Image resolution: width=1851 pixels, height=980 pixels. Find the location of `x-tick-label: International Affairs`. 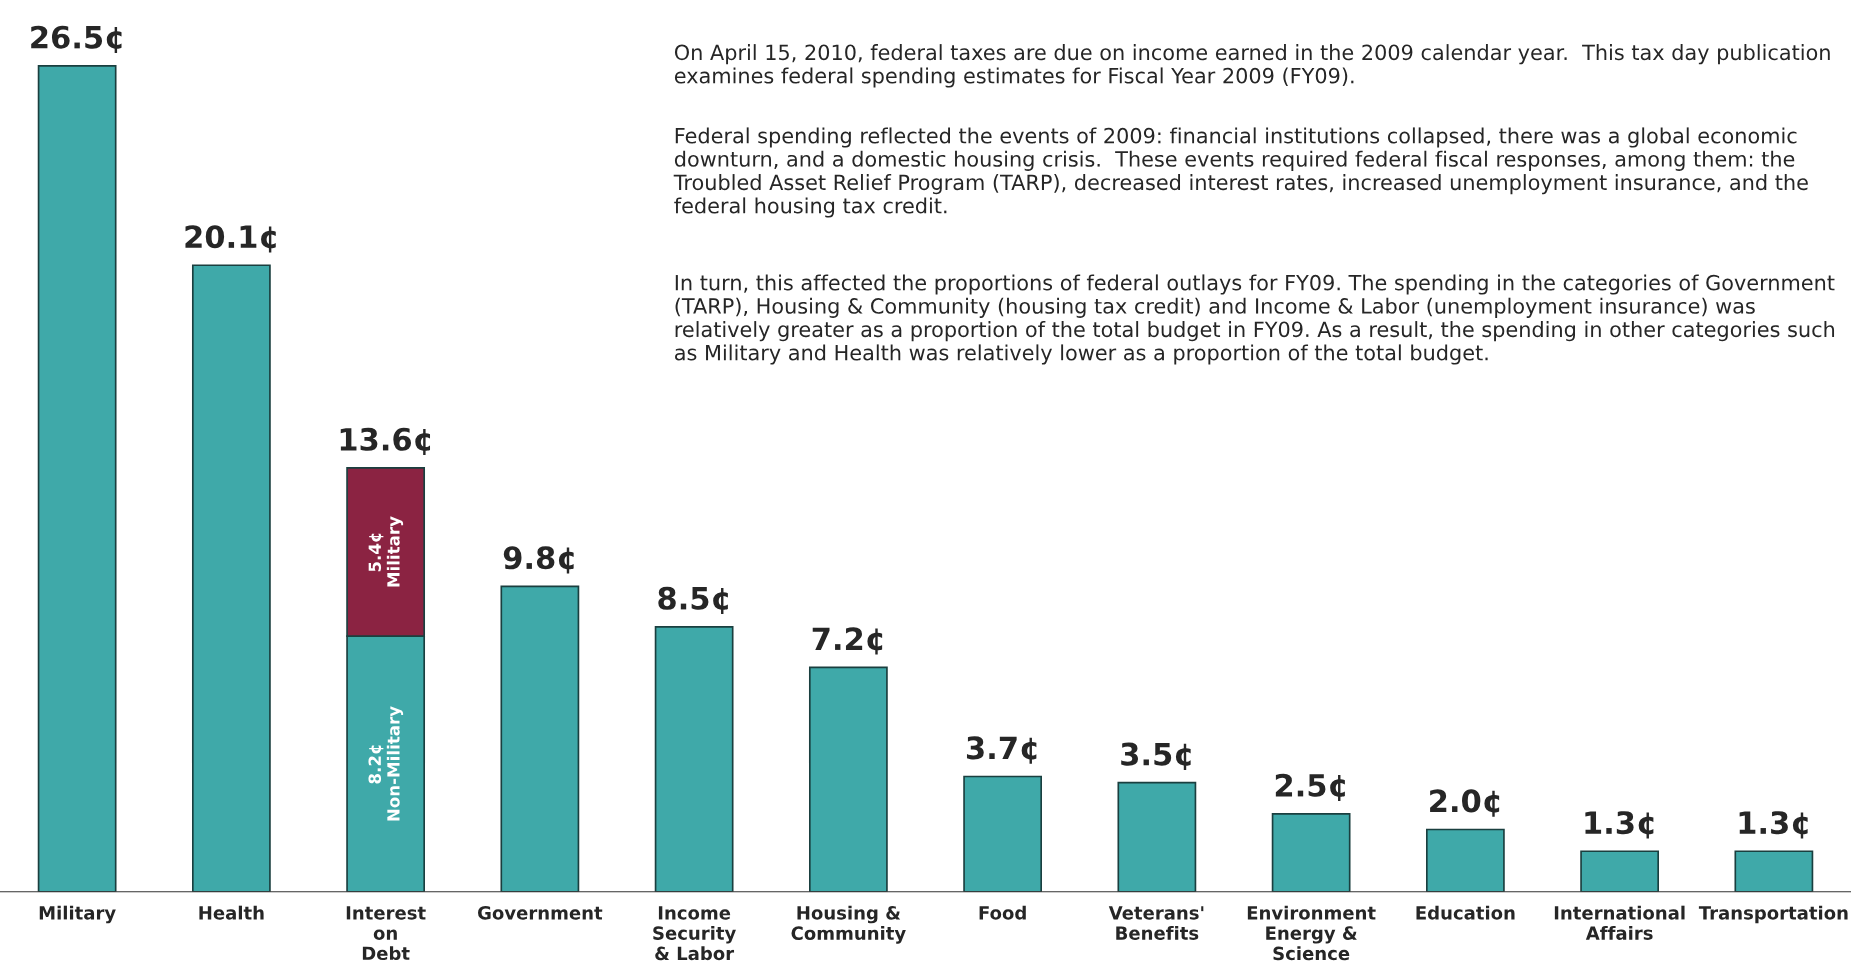

x-tick-label: International Affairs is located at coordinates (1619, 922).